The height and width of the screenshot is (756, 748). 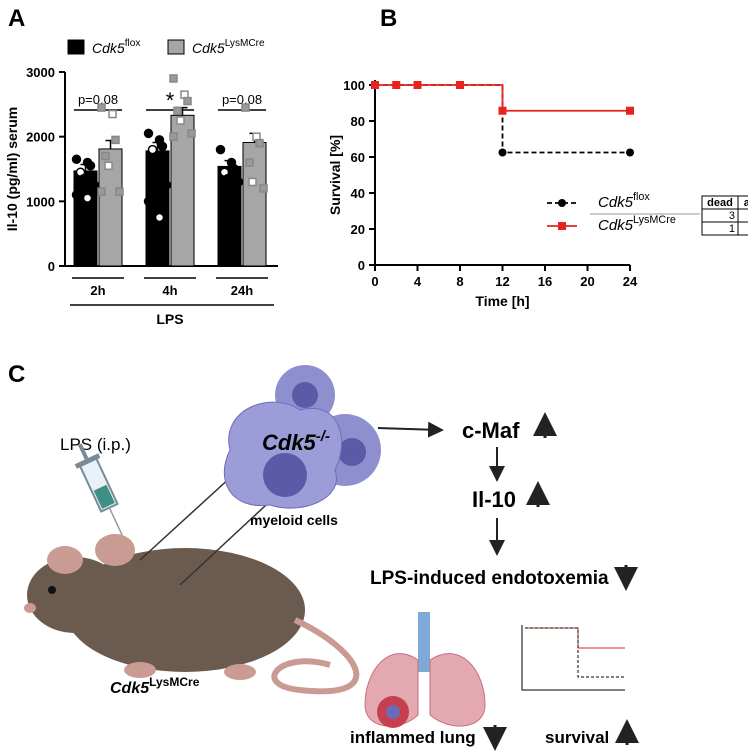 I want to click on y-tick-label: 20, so click(x=358, y=229).